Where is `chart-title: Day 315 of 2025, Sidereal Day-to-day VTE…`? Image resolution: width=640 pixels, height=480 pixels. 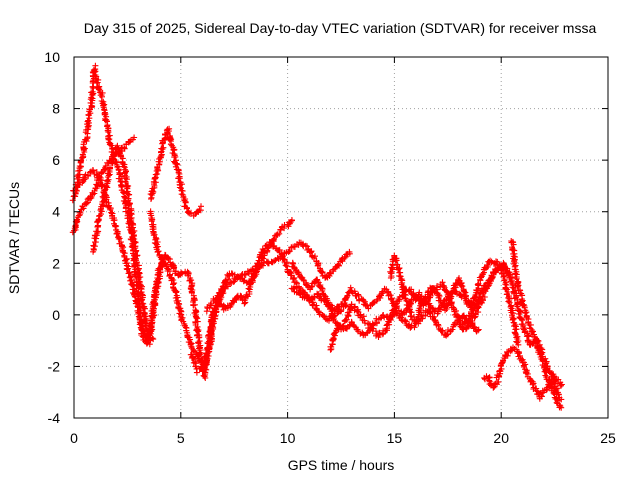
chart-title: Day 315 of 2025, Sidereal Day-to-day VTE… is located at coordinates (340, 28).